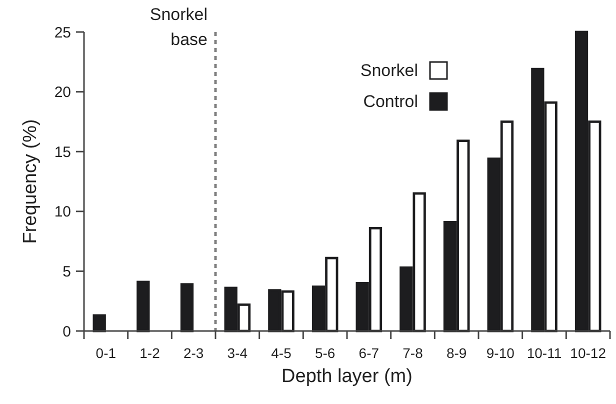 The image size is (616, 404). I want to click on y-tick-label: 25, so click(62, 33).